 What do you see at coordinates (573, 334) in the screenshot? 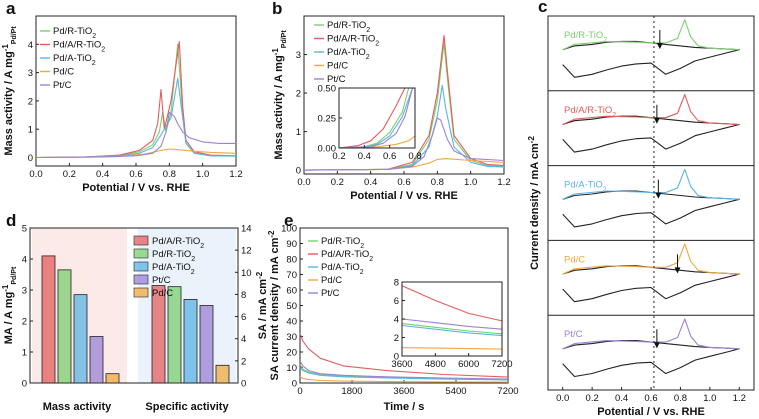
I see `subplot-label: Pt/C` at bounding box center [573, 334].